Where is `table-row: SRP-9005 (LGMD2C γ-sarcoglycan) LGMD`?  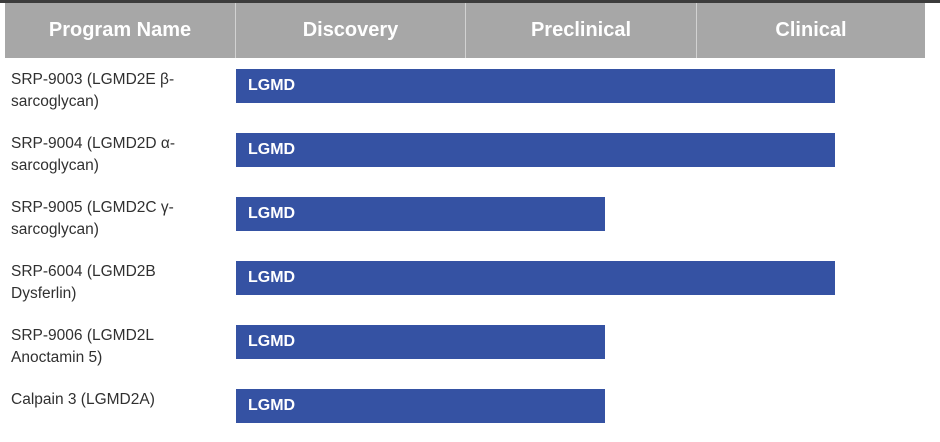 table-row: SRP-9005 (LGMD2C γ-sarcoglycan) LGMD is located at coordinates (470, 218).